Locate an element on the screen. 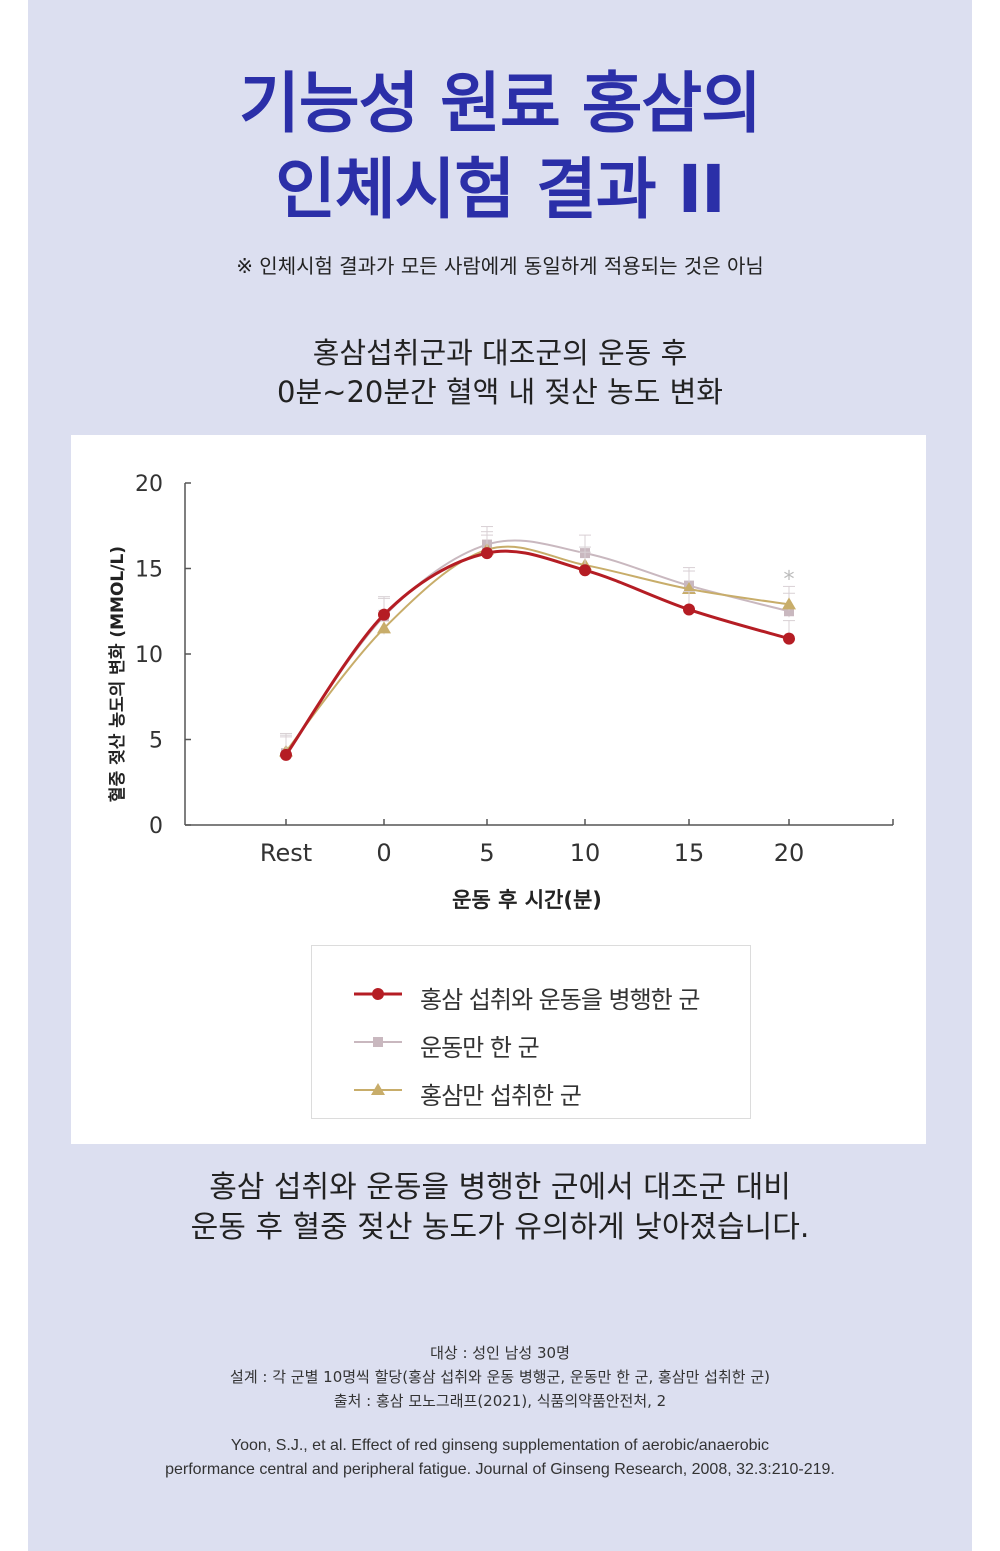 Image resolution: width=1000 pixels, height=1551 pixels. data-point-square is located at coordinates (789, 611).